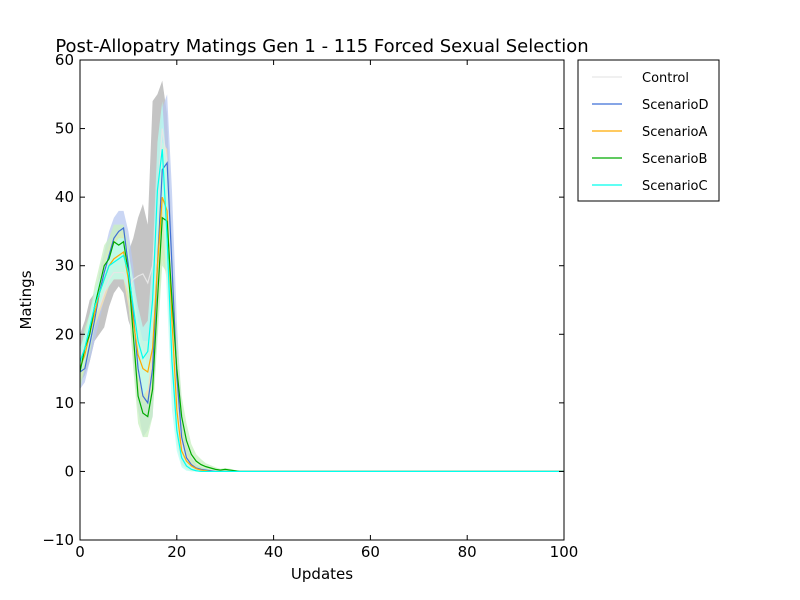 Image resolution: width=800 pixels, height=600 pixels. Describe the element at coordinates (322, 574) in the screenshot. I see `x-axis-label: Updates` at that location.